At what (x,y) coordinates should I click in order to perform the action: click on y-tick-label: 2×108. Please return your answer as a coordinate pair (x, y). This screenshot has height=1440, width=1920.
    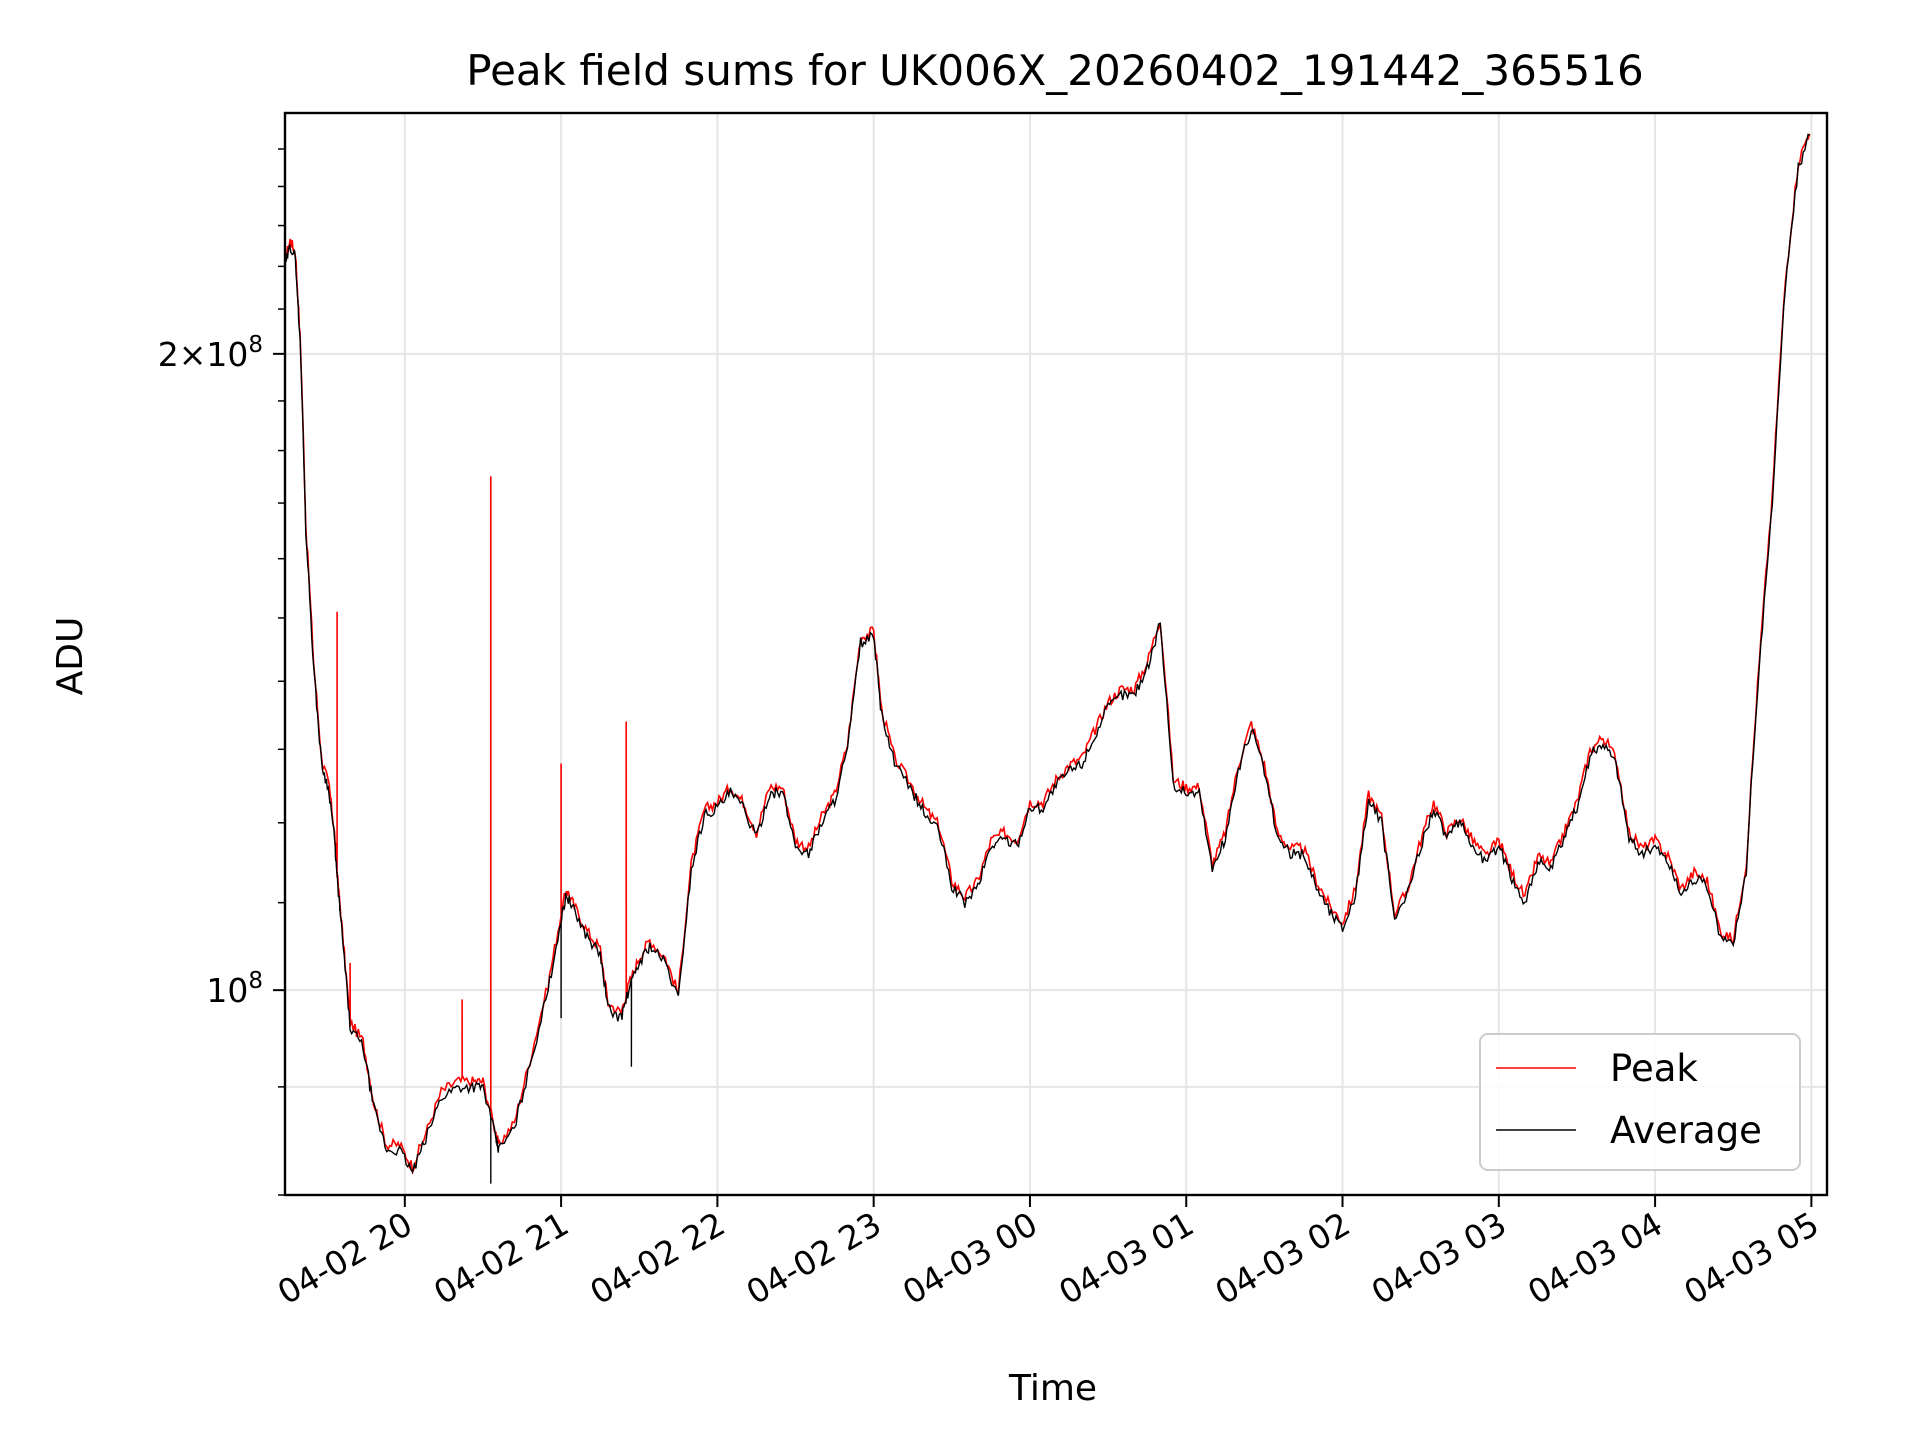
    Looking at the image, I should click on (210, 353).